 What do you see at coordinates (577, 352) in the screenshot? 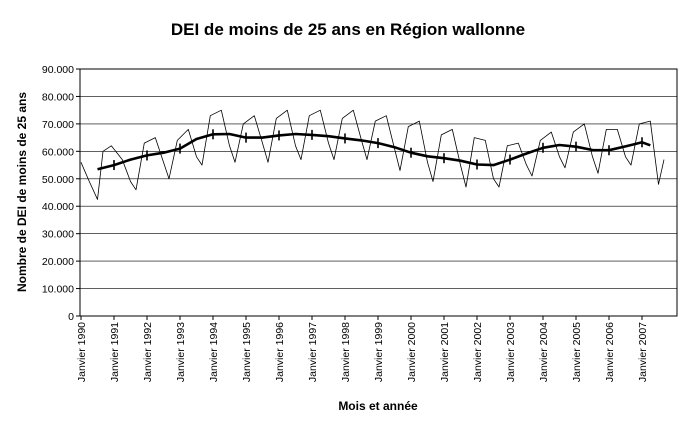
I see `x-tick-label: Janvier 2005` at bounding box center [577, 352].